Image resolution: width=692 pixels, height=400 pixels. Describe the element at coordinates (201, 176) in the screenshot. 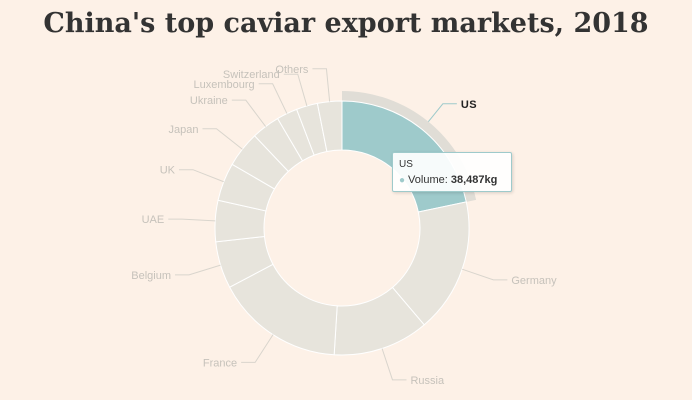

I see `leader-line-uk` at that location.